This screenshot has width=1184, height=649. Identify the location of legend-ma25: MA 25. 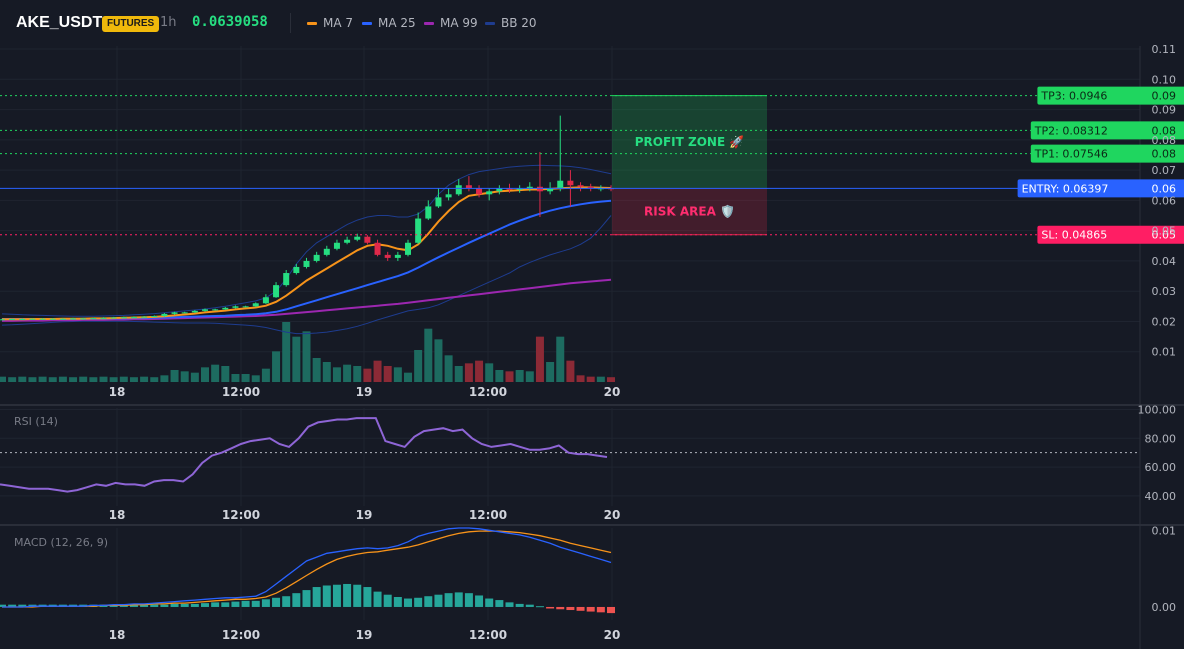
(389, 23).